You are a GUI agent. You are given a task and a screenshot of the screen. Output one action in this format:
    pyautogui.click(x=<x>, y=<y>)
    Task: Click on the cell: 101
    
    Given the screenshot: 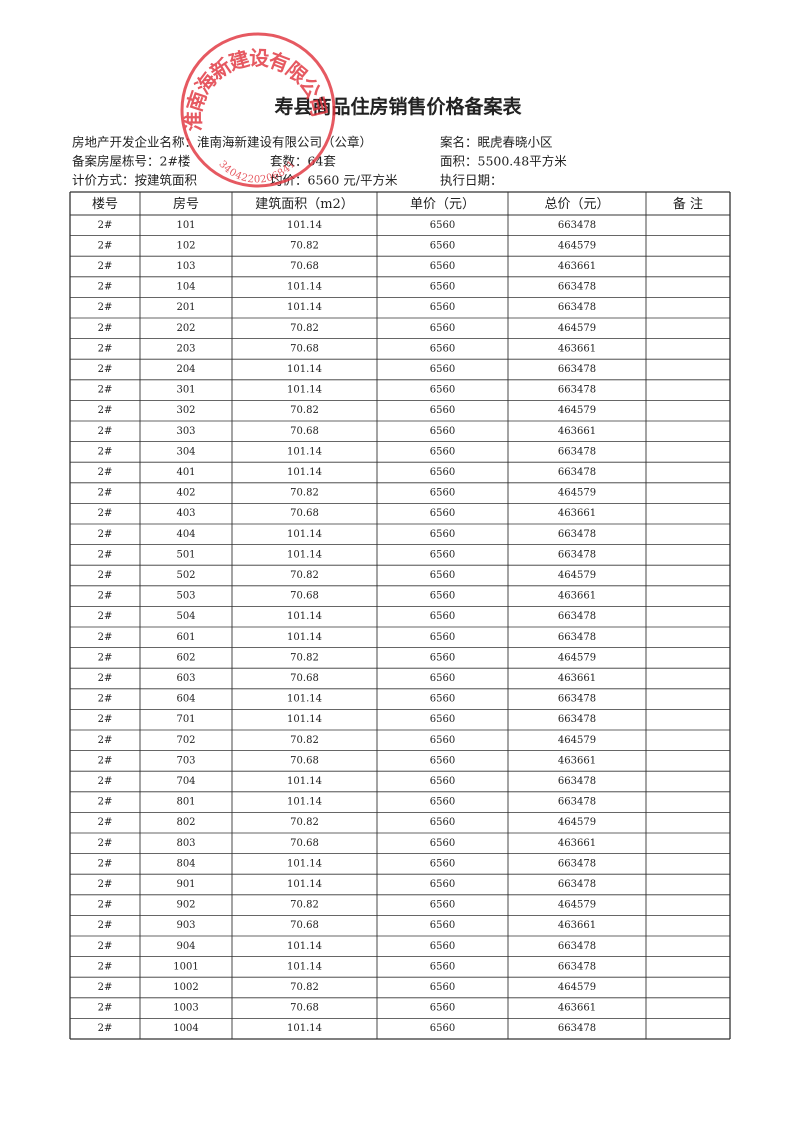 What is the action you would take?
    pyautogui.click(x=185, y=225)
    